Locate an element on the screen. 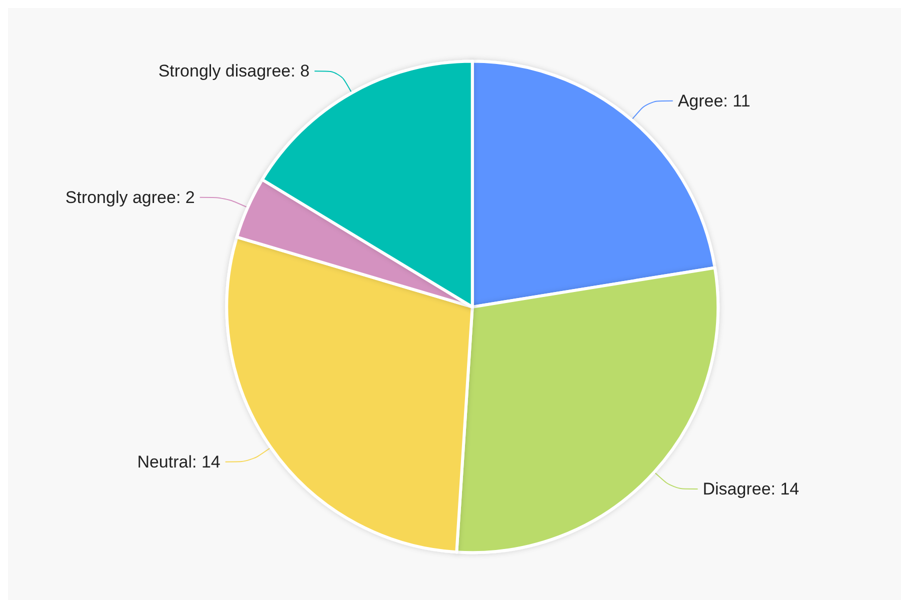 The width and height of the screenshot is (909, 608). slice-label: Strongly disagree is located at coordinates (224, 71).